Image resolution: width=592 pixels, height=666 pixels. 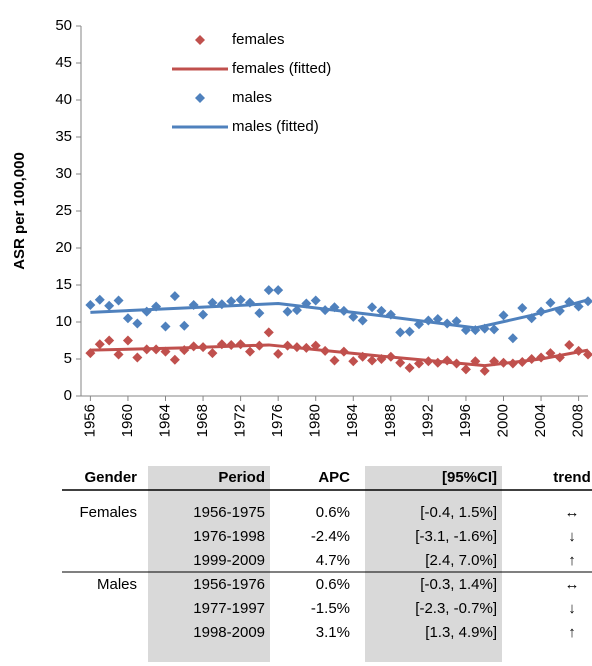 What do you see at coordinates (458, 584) in the screenshot?
I see `table-cell: [-0.3, 1.4%]` at bounding box center [458, 584].